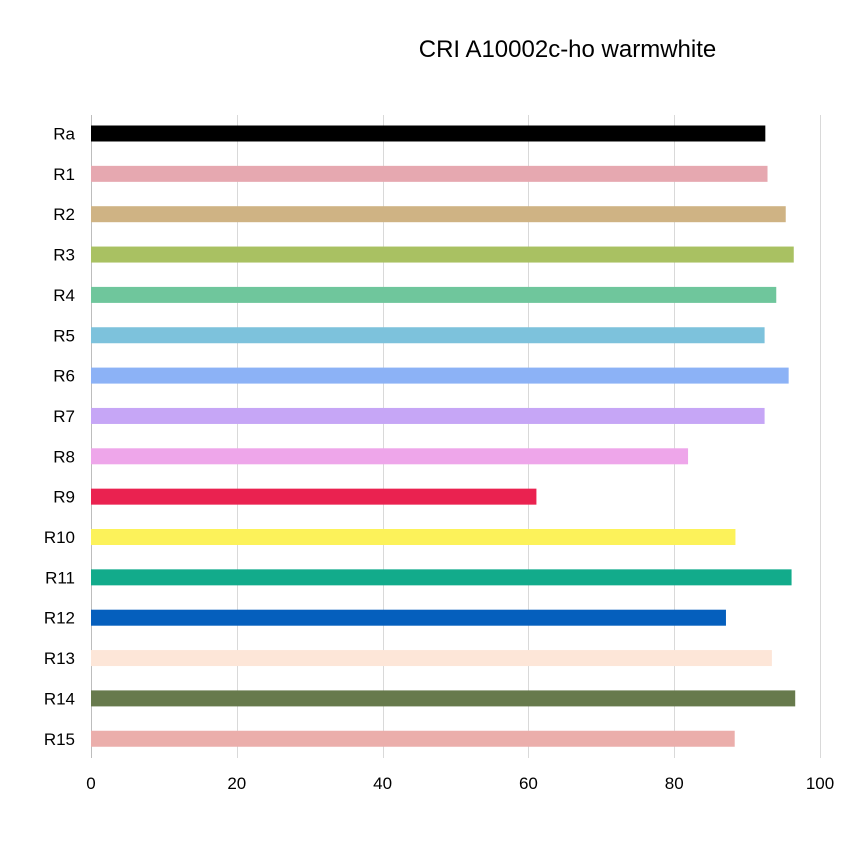  What do you see at coordinates (460, 783) in the screenshot?
I see `x-tick-labels: 0 20 40 60 80 100` at bounding box center [460, 783].